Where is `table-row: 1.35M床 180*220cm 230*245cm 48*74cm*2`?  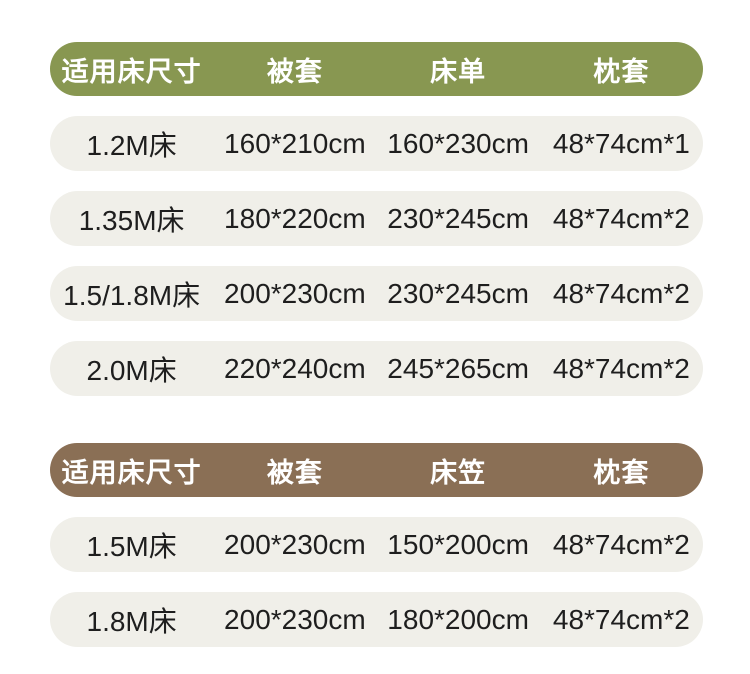 table-row: 1.35M床 180*220cm 230*245cm 48*74cm*2 is located at coordinates (376, 218).